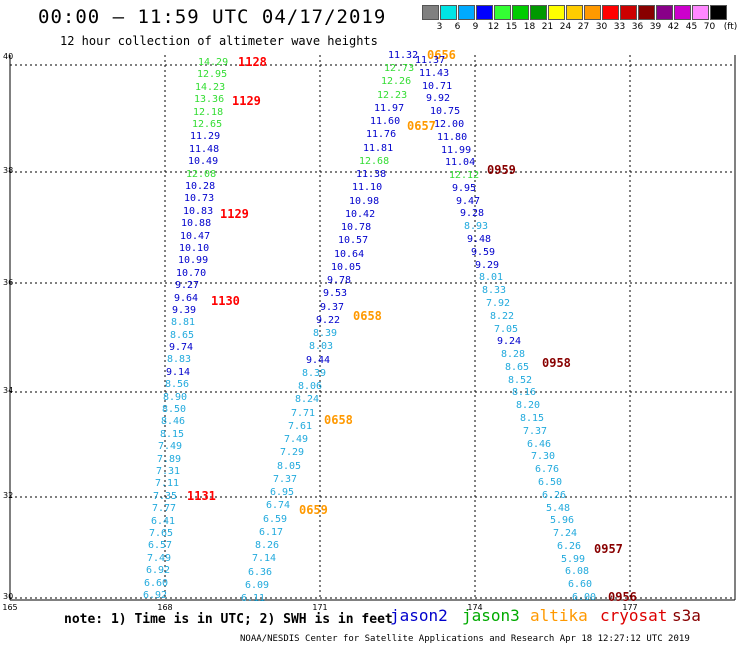  Describe the element at coordinates (630, 607) in the screenshot. I see `longitude-label: 177` at that location.